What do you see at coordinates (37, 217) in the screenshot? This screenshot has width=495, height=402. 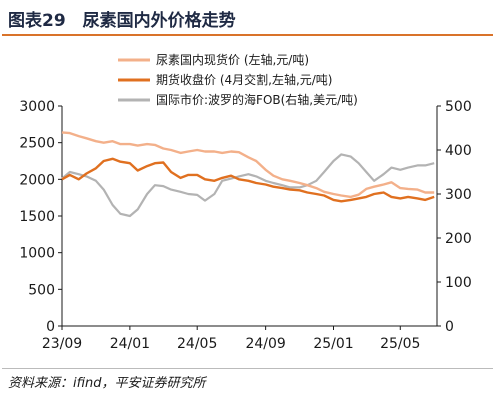 I see `left-tick-label: 1500` at bounding box center [37, 217].